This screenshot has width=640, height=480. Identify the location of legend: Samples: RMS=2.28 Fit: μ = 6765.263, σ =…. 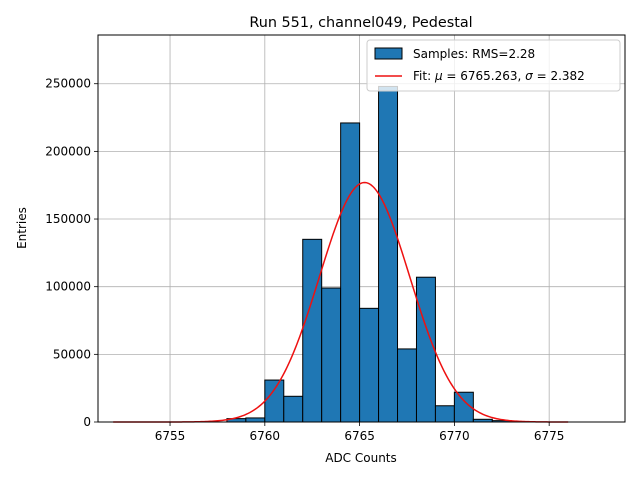
(493, 65).